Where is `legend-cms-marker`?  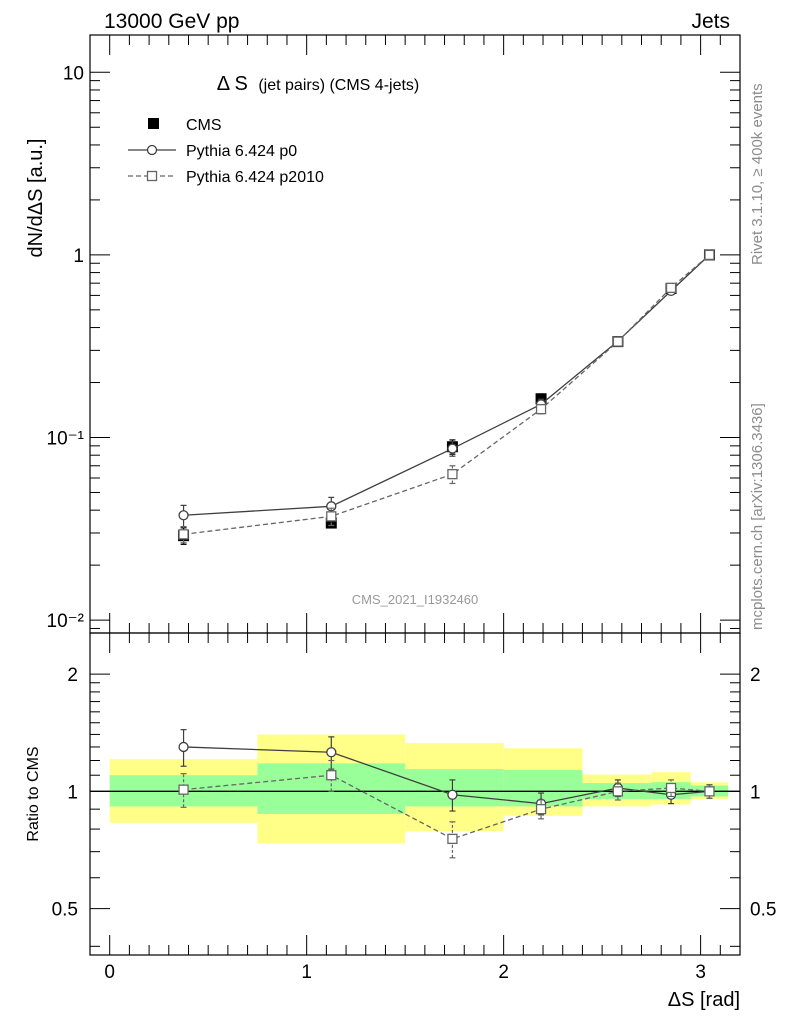 legend-cms-marker is located at coordinates (153, 123).